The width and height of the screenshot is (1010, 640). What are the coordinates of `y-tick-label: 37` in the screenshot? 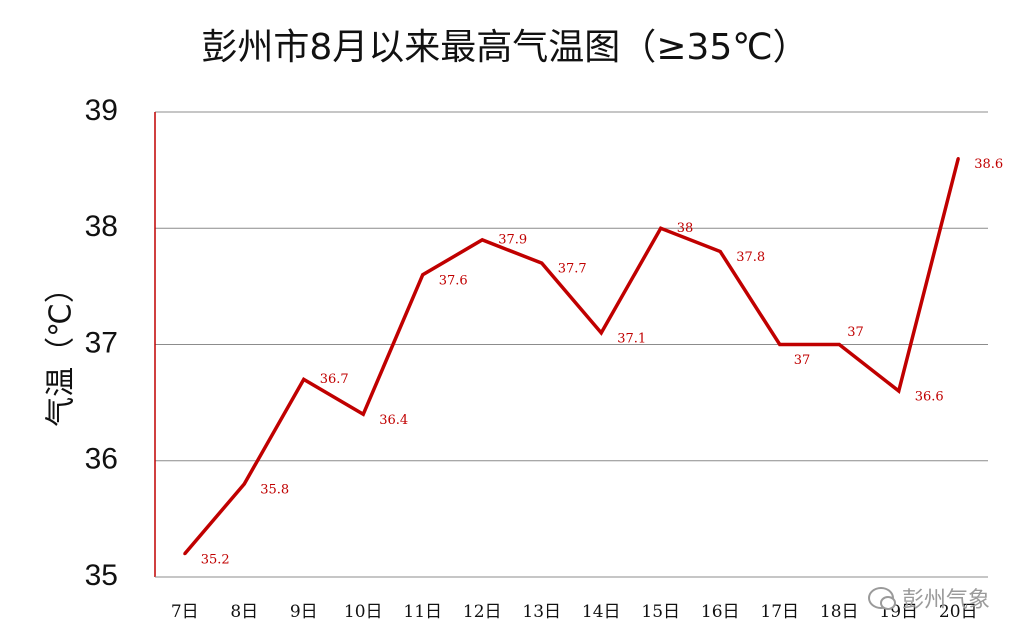 It's located at (101, 342).